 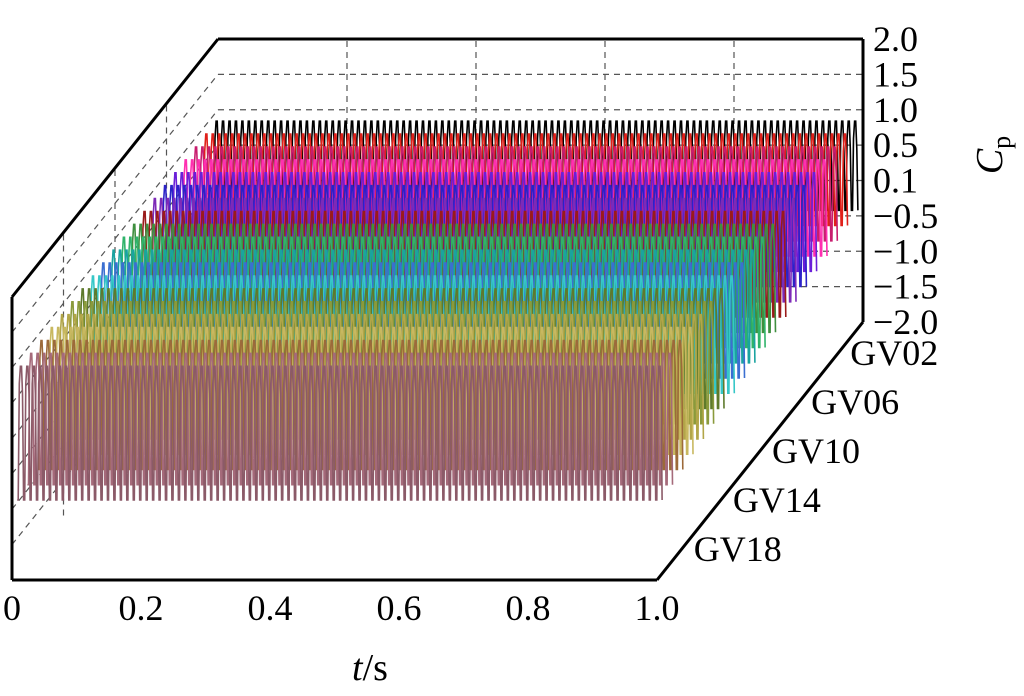 I want to click on x-tick-label: 0, so click(x=12, y=608).